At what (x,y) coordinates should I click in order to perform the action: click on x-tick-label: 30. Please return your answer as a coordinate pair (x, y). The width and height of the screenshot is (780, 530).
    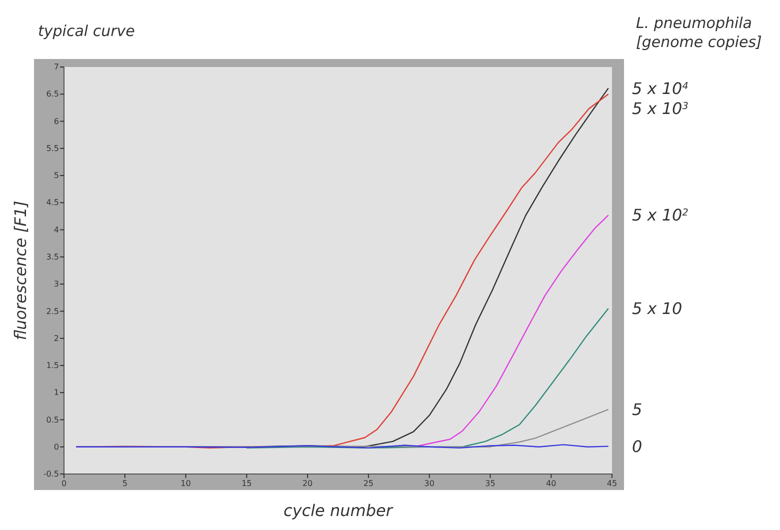
    Looking at the image, I should click on (429, 483).